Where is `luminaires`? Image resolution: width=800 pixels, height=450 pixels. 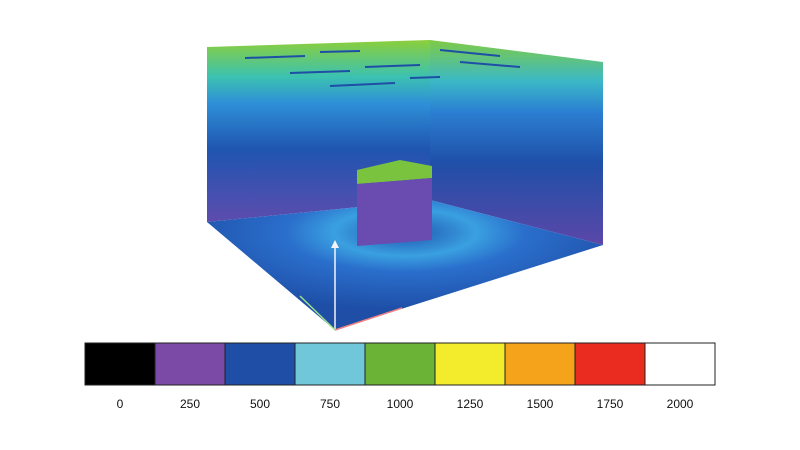
luminaires is located at coordinates (382, 68).